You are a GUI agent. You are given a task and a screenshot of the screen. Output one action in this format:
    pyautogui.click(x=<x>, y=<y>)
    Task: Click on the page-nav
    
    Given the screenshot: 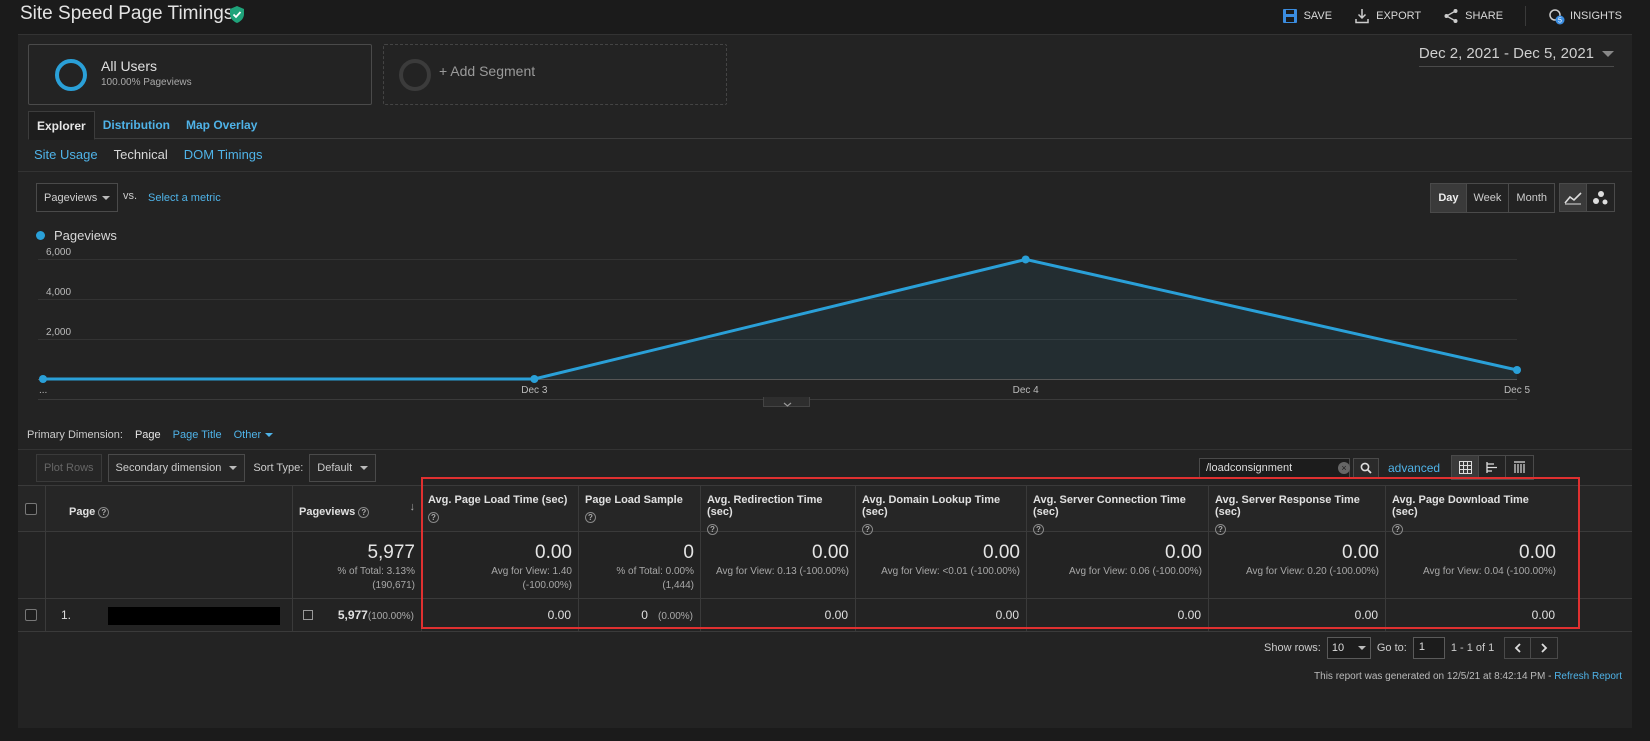 What is the action you would take?
    pyautogui.click(x=1531, y=648)
    